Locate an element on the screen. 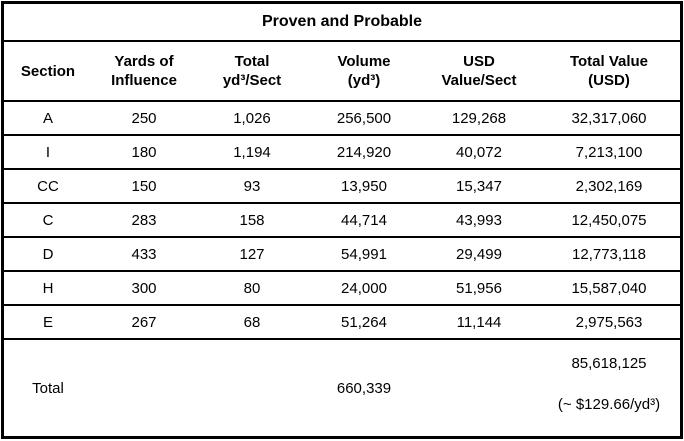 This screenshot has width=684, height=441. col-header-usd-value-per-sect: USD Value/Sect is located at coordinates (479, 71).